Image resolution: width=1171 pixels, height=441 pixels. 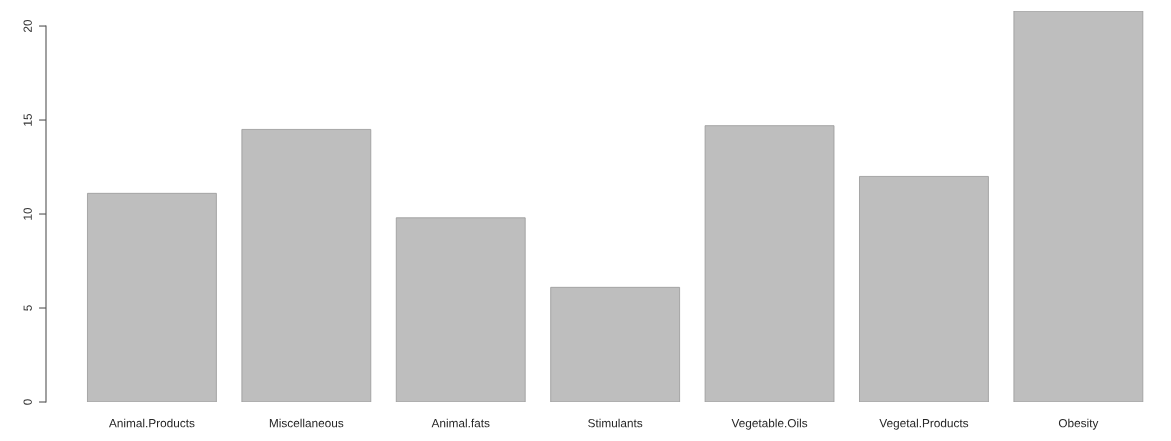 What do you see at coordinates (460, 423) in the screenshot?
I see `x-tick-label: Animal.fats` at bounding box center [460, 423].